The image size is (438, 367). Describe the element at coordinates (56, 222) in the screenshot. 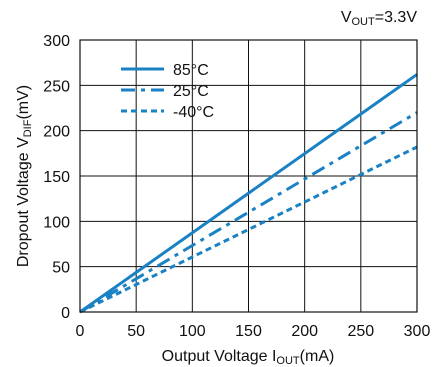

I see `y-tick-label: 100` at that location.